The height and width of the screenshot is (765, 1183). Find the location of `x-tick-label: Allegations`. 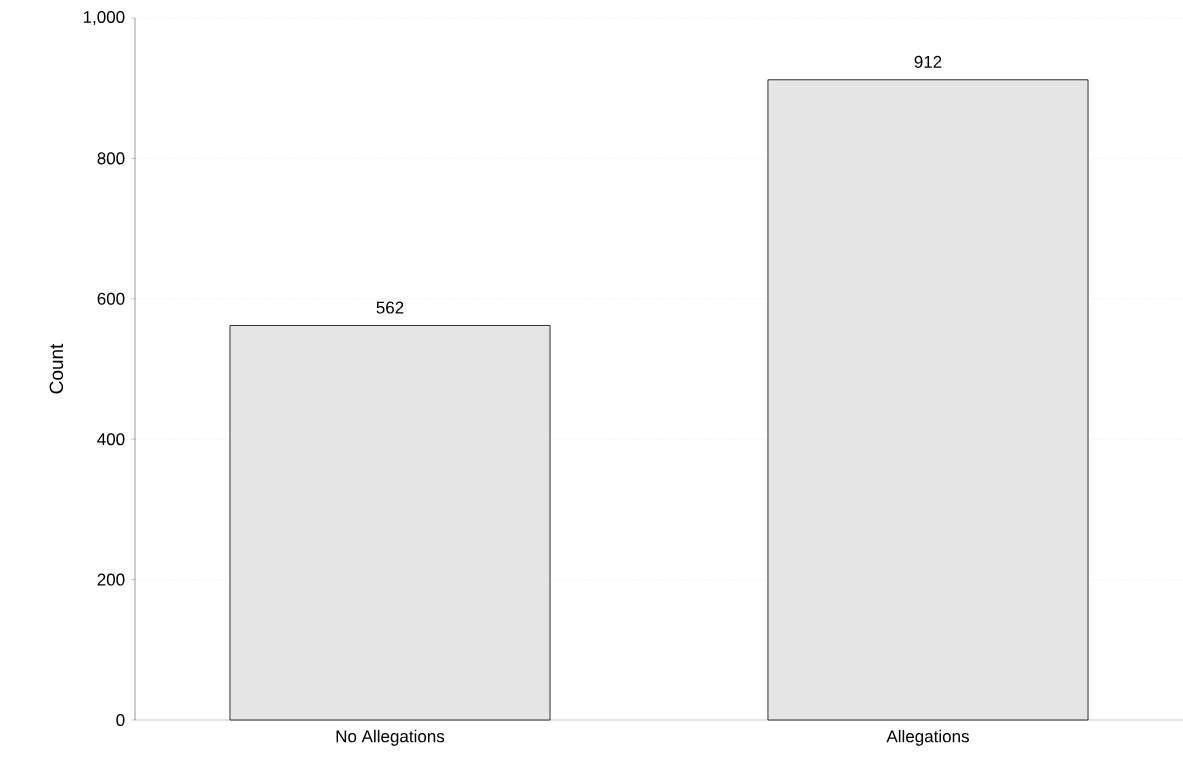

x-tick-label: Allegations is located at coordinates (927, 737).